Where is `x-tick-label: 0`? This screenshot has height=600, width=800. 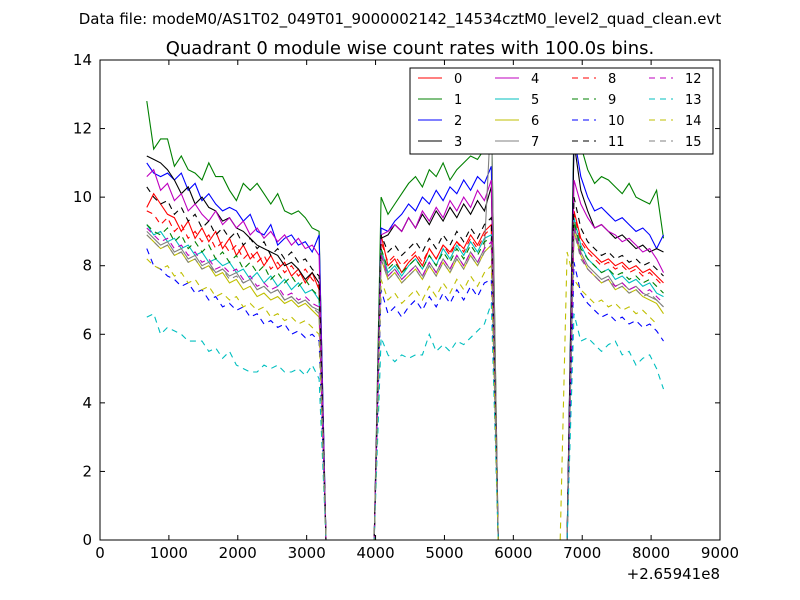 x-tick-label: 0 is located at coordinates (100, 553).